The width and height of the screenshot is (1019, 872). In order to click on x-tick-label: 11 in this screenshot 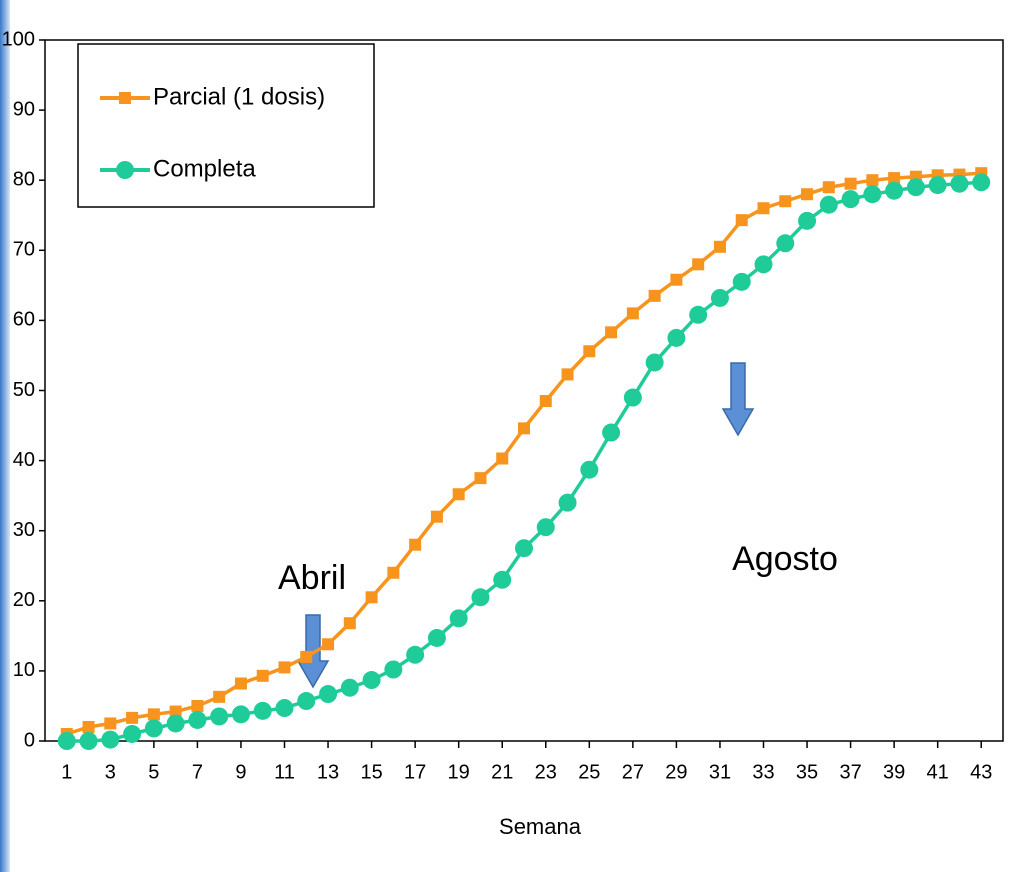, I will do `click(284, 772)`.